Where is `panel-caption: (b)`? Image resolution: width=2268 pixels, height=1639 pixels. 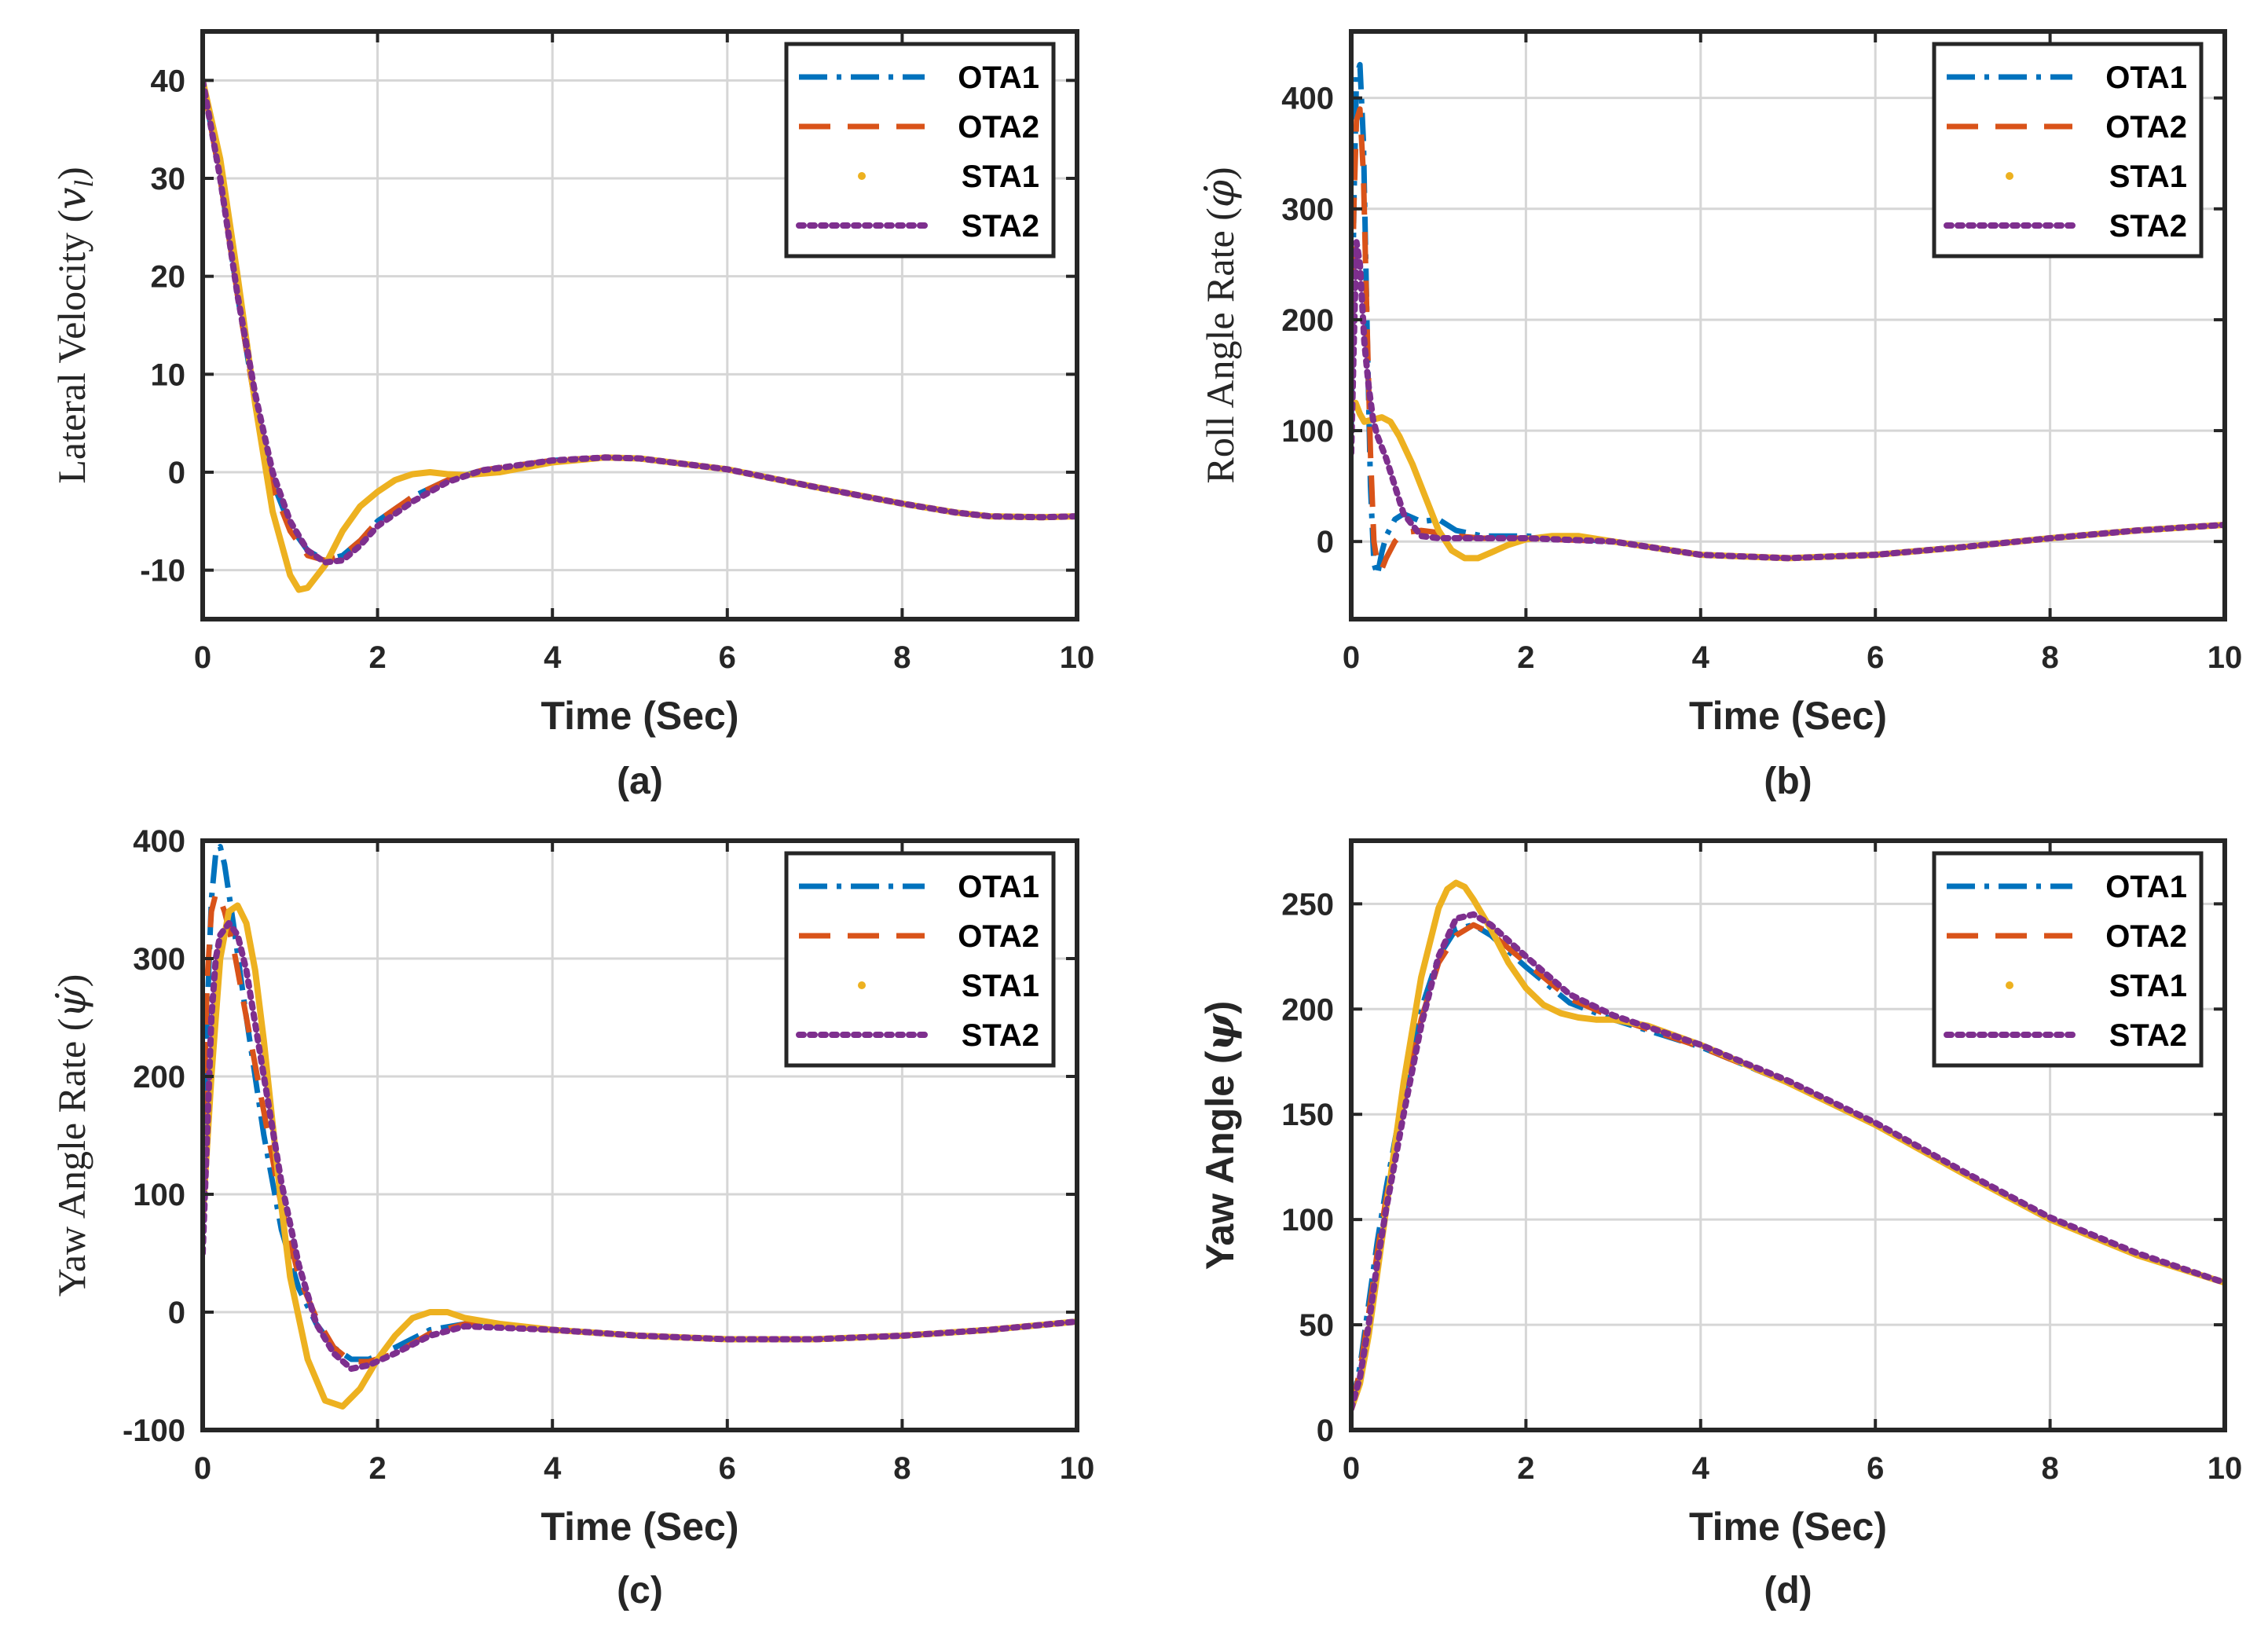 panel-caption: (b) is located at coordinates (1788, 781).